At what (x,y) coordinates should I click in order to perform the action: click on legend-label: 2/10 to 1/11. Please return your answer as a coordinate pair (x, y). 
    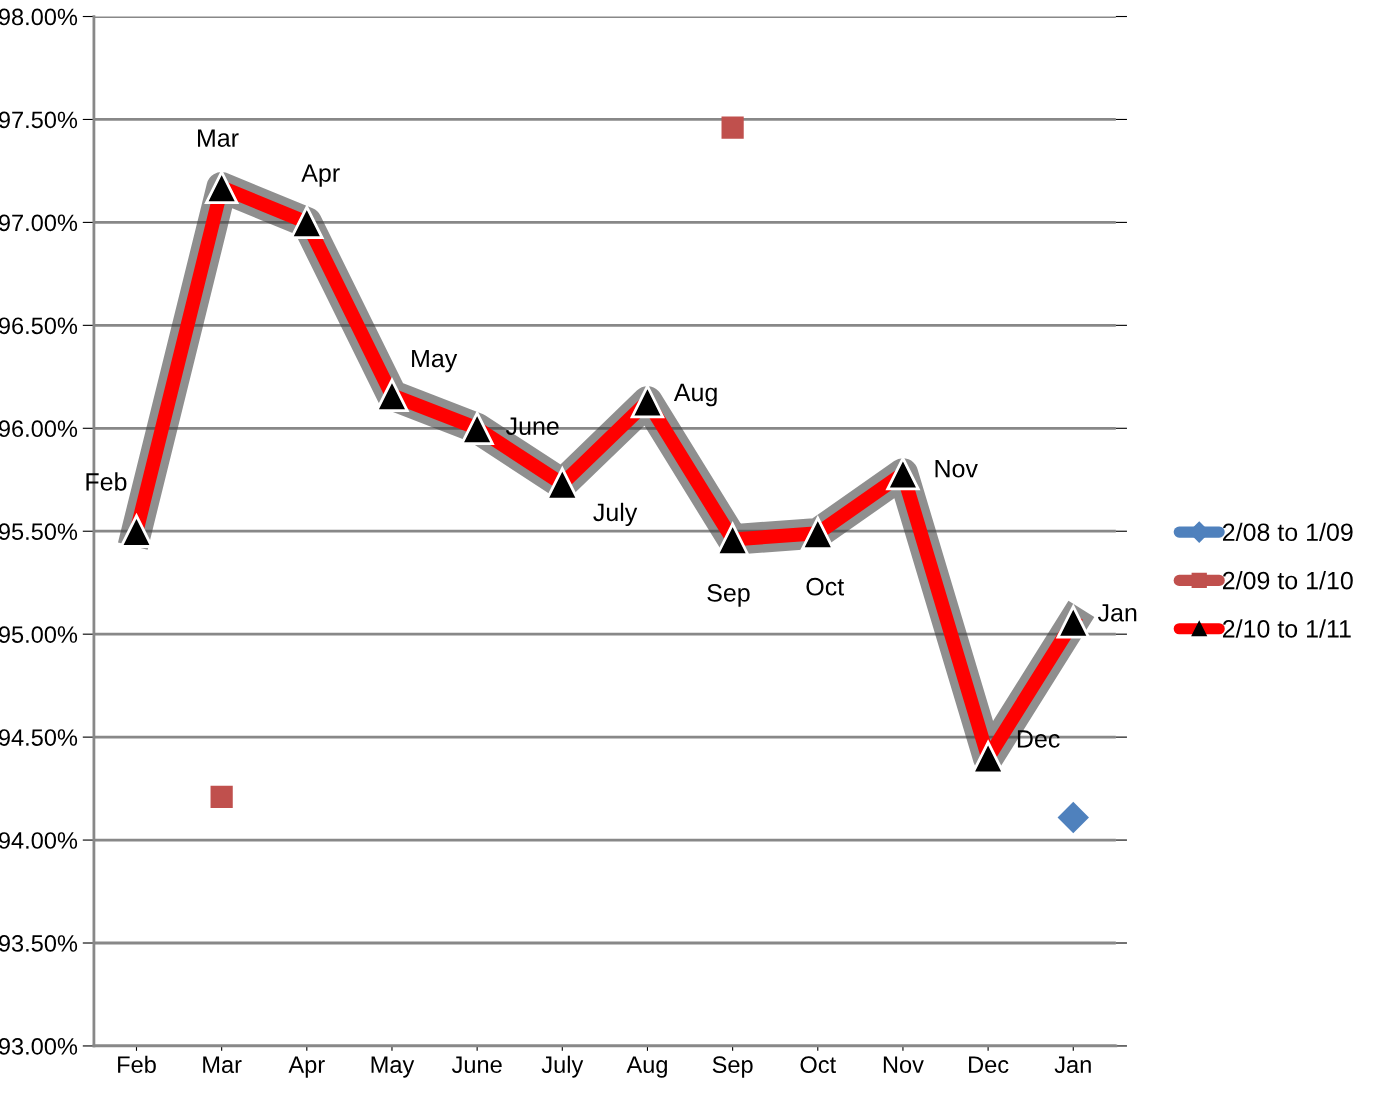
    Looking at the image, I should click on (1286, 628).